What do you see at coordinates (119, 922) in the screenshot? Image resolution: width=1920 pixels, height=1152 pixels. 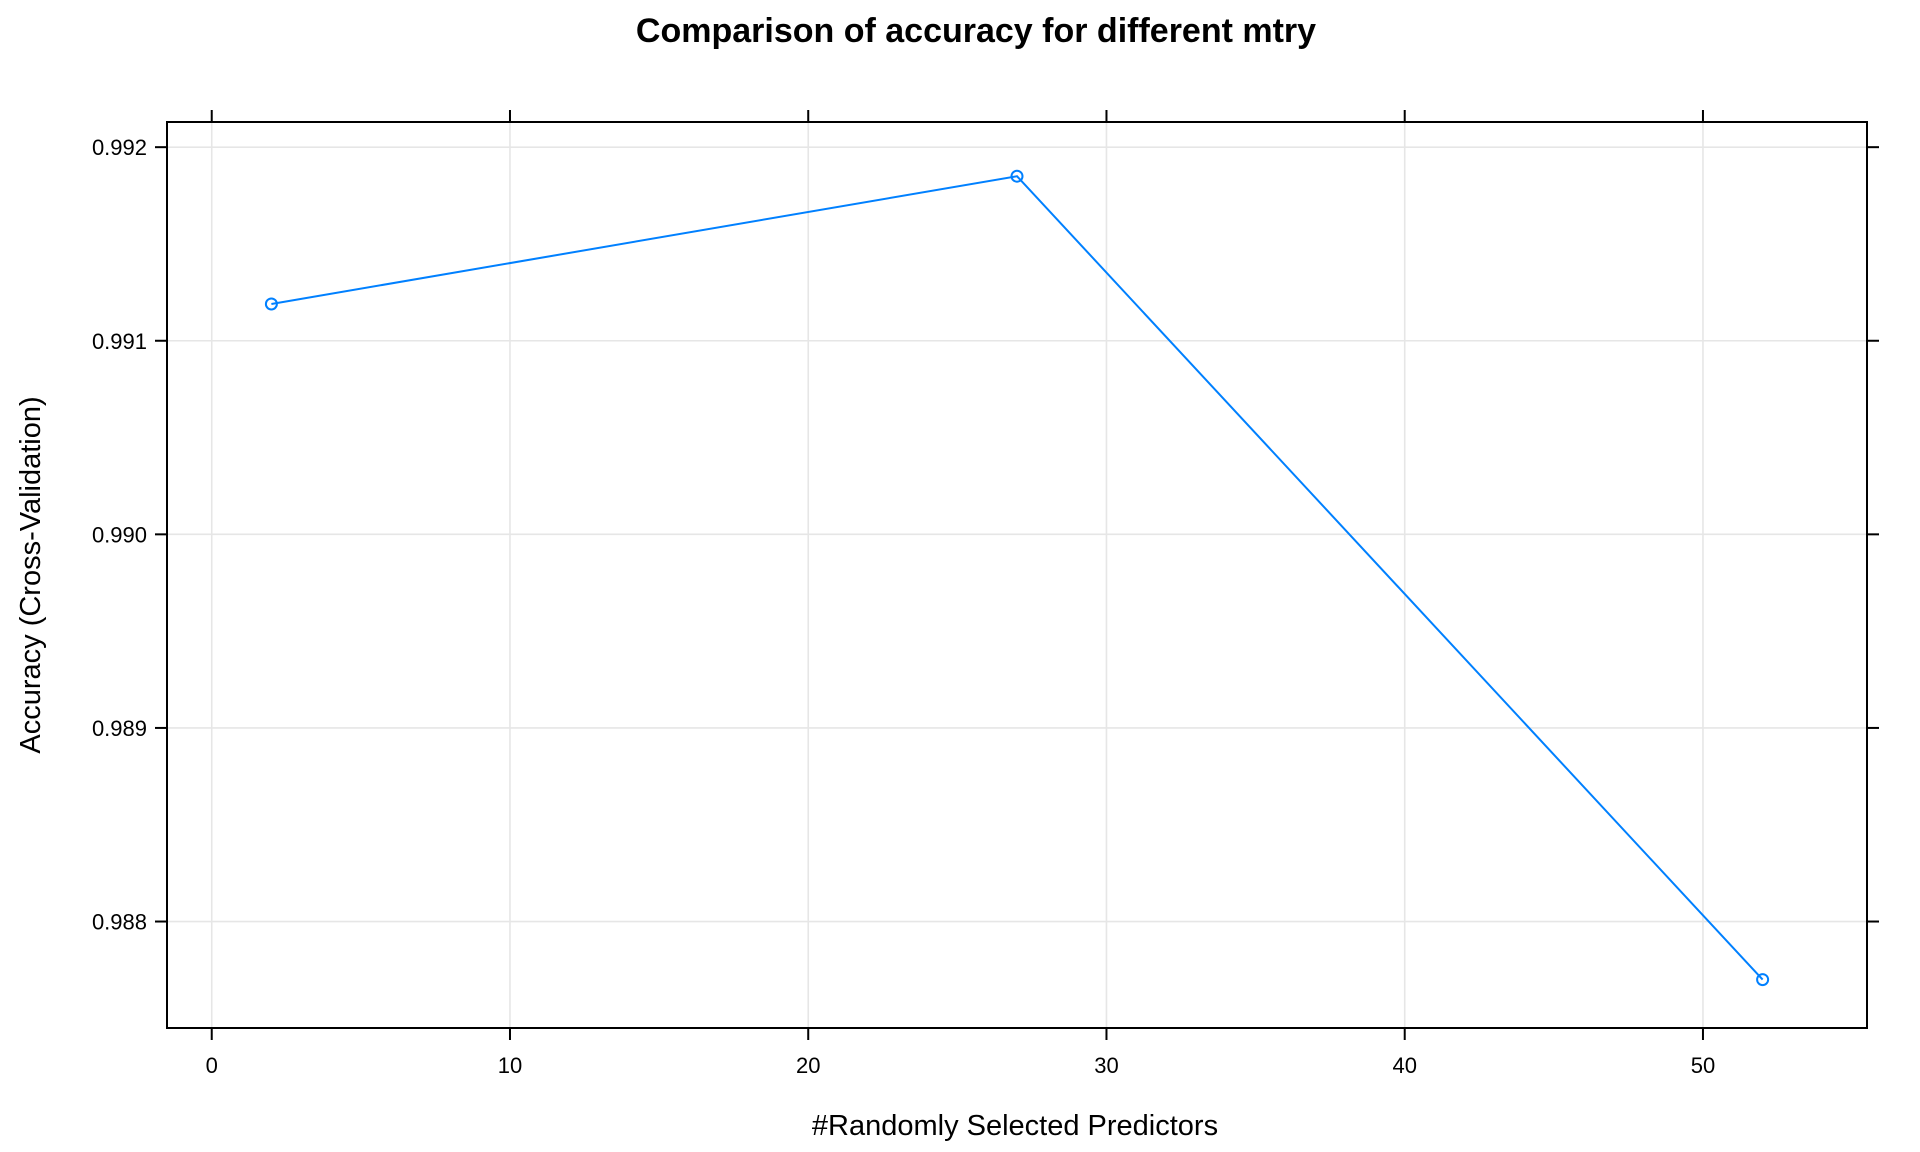 I see `y-tick-label: 0.988` at bounding box center [119, 922].